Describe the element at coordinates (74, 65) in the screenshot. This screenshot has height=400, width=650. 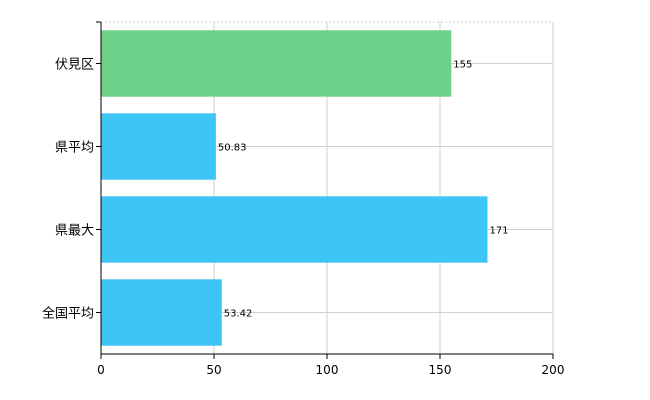
I see `category-label: 伏見区` at that location.